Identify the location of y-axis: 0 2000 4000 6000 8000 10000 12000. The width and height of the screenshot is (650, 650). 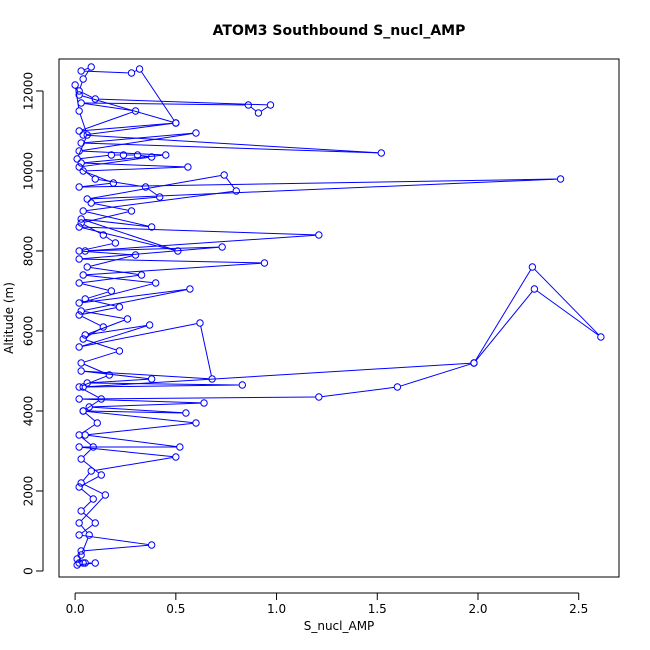
(33, 323).